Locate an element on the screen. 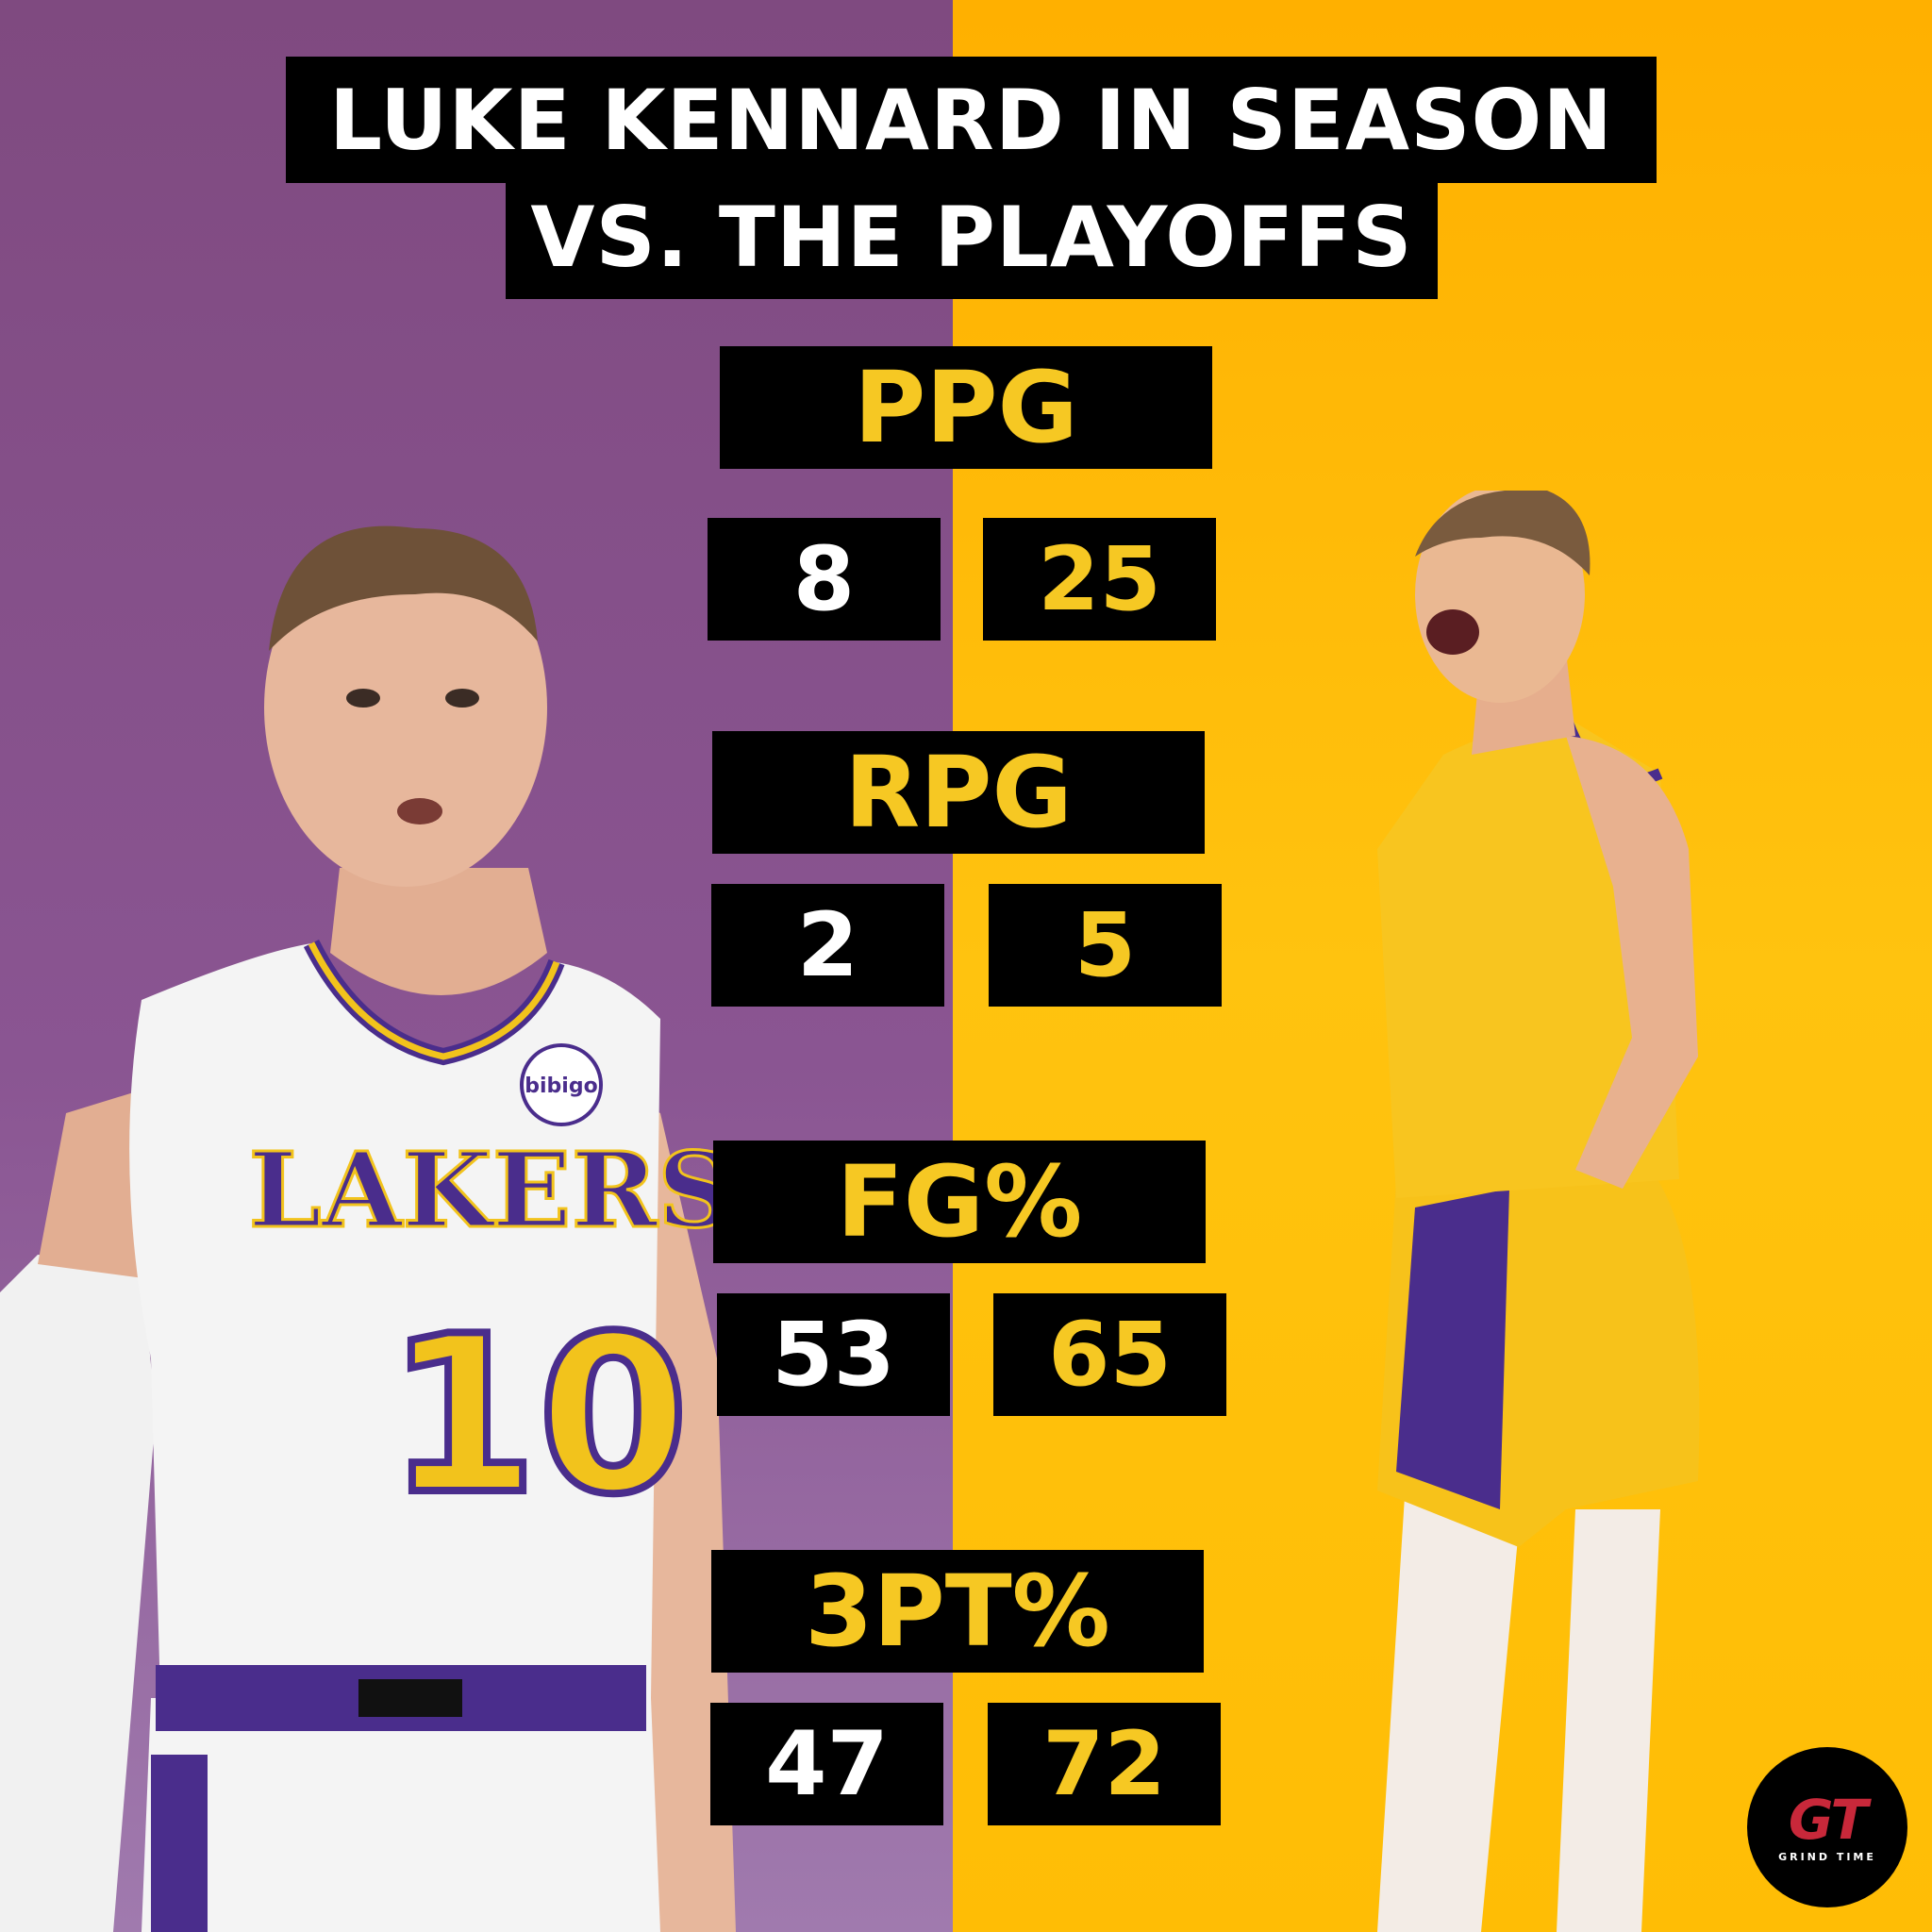 This screenshot has height=1932, width=1932. stat-season-3pt: 47 is located at coordinates (827, 1764).